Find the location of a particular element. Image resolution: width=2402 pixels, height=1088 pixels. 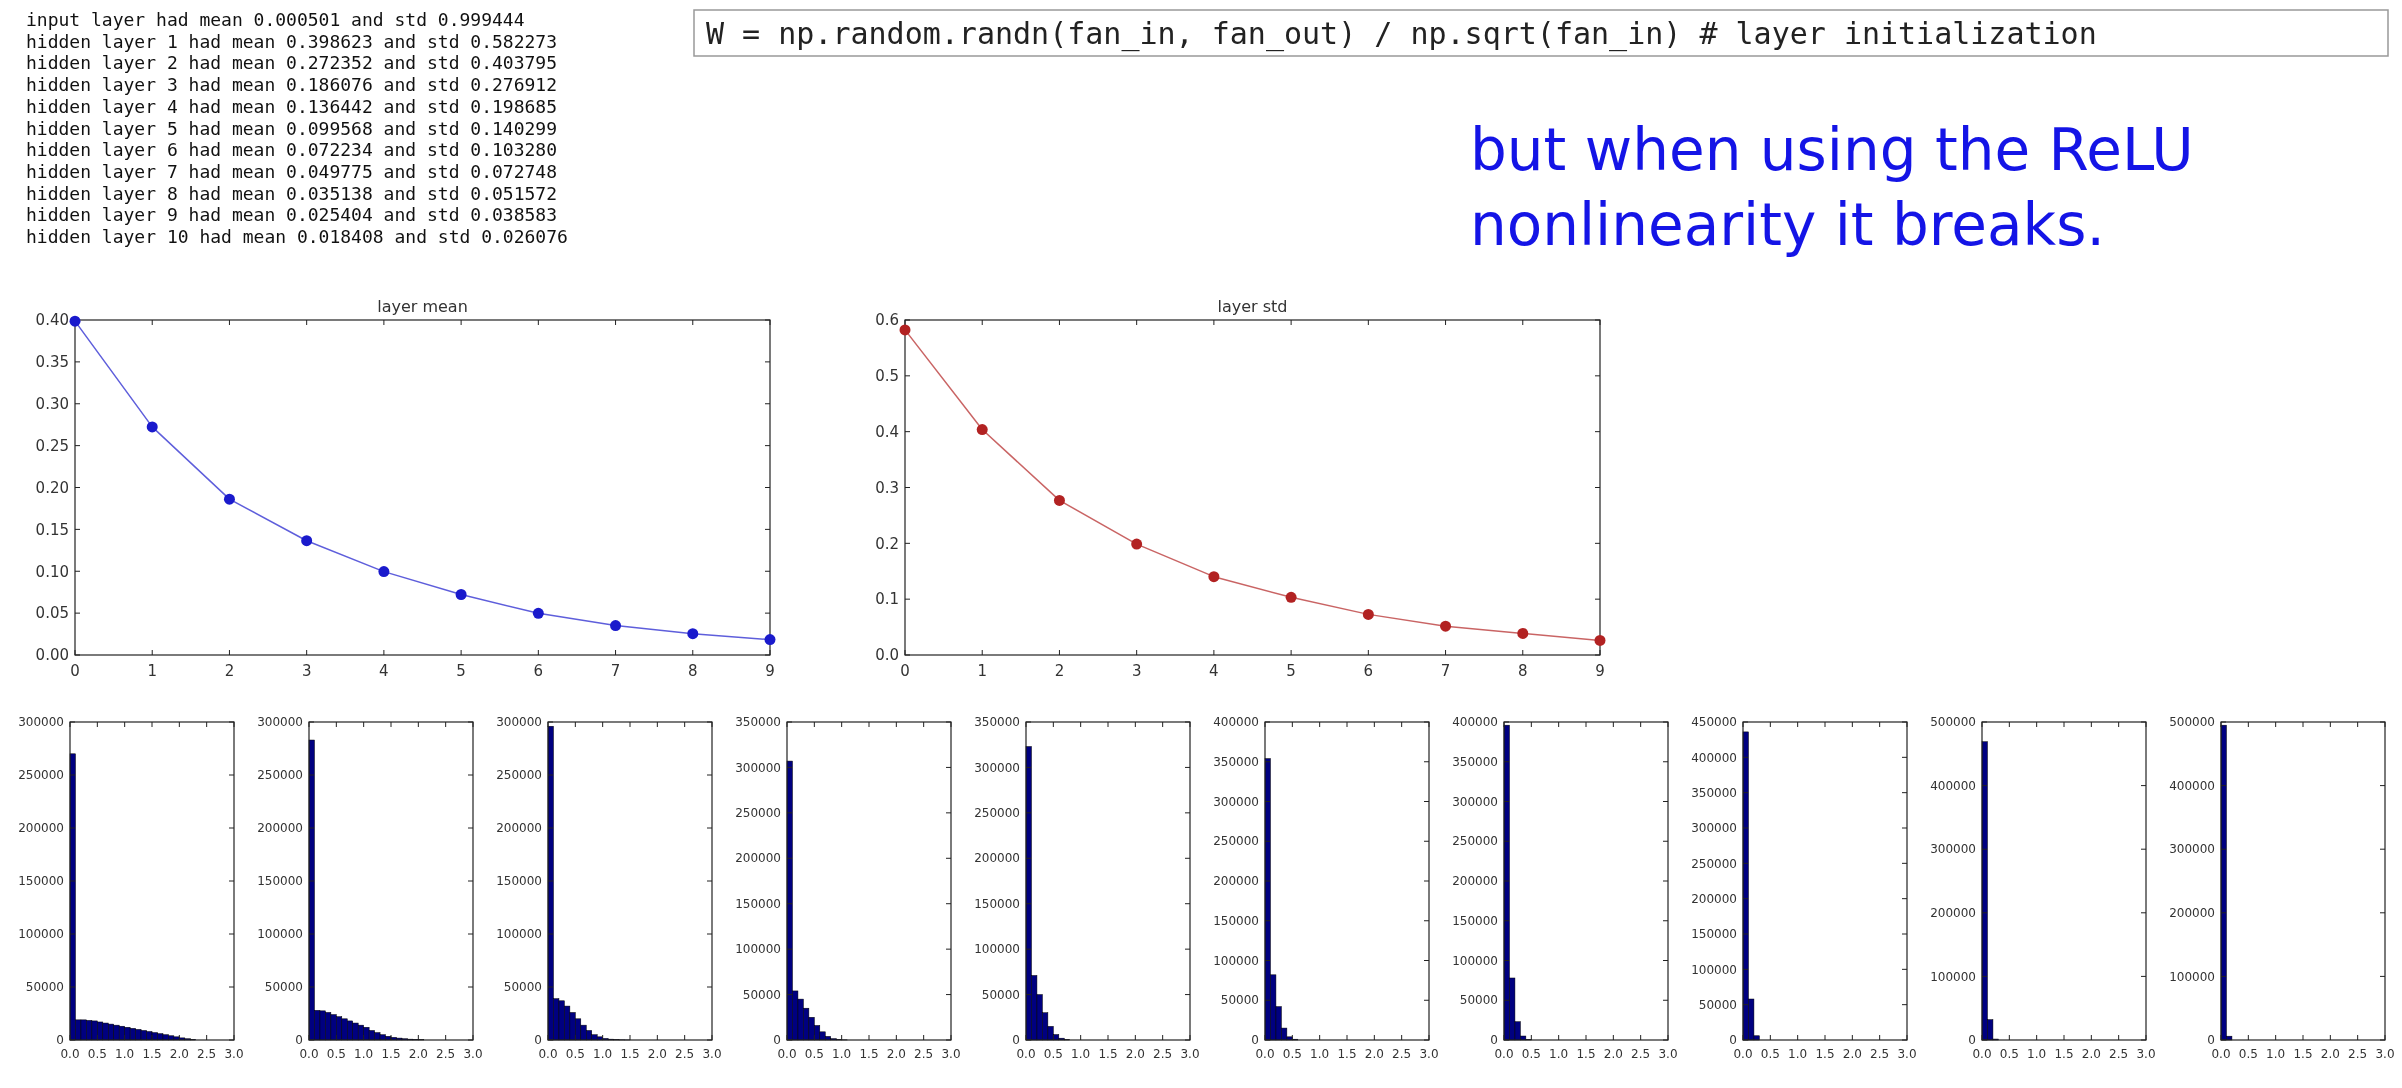

x-tick-label: 6 is located at coordinates (1368, 671).